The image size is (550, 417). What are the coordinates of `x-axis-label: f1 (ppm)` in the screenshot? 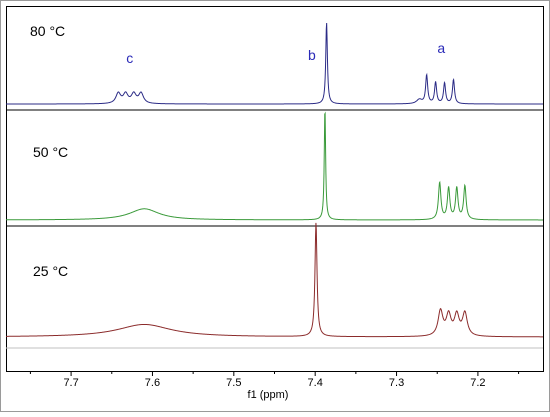 It's located at (268, 395).